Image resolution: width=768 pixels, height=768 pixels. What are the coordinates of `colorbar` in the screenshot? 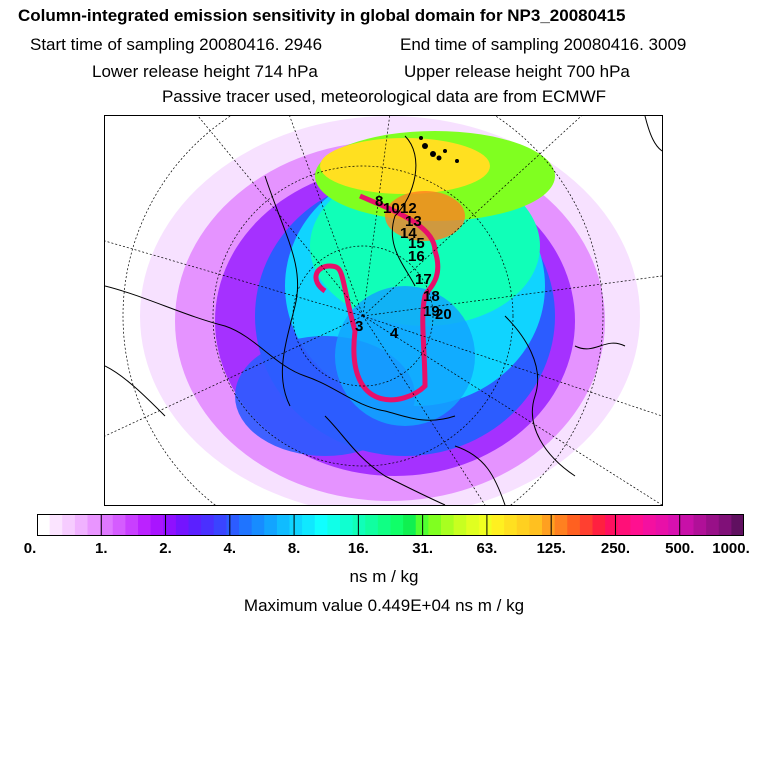 It's located at (390, 525).